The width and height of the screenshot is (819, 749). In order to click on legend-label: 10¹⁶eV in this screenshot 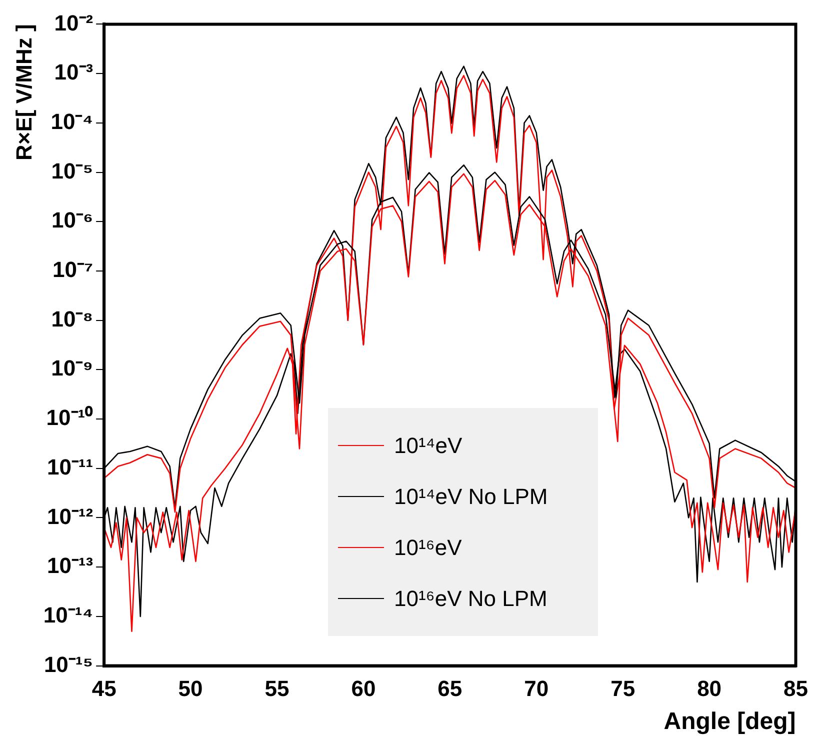, I will do `click(428, 547)`.